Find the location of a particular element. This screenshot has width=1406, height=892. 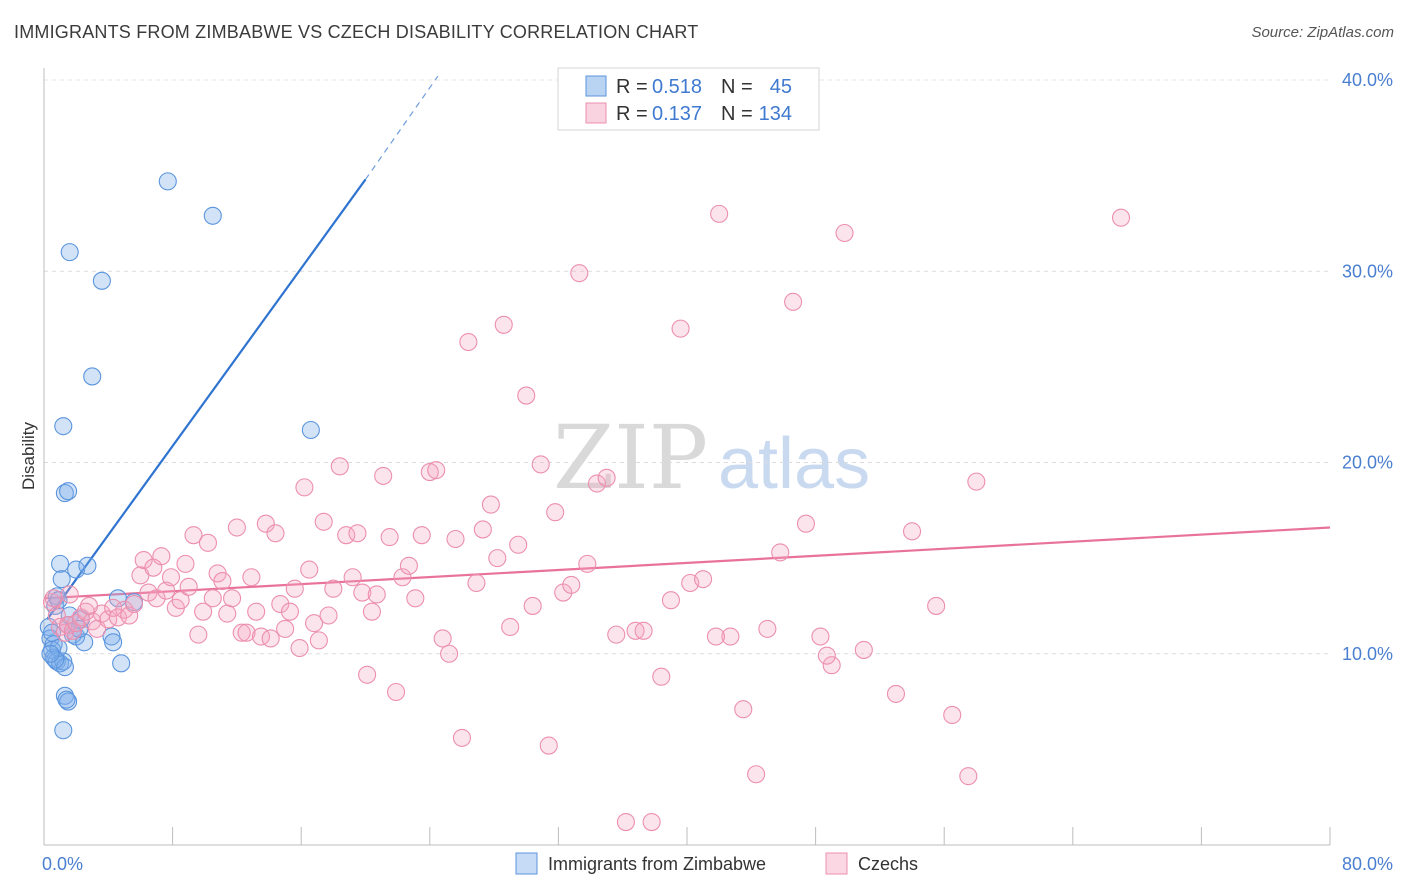

series-legend: Immigrants from Zimbabwe Czechs is located at coordinates (716, 863).